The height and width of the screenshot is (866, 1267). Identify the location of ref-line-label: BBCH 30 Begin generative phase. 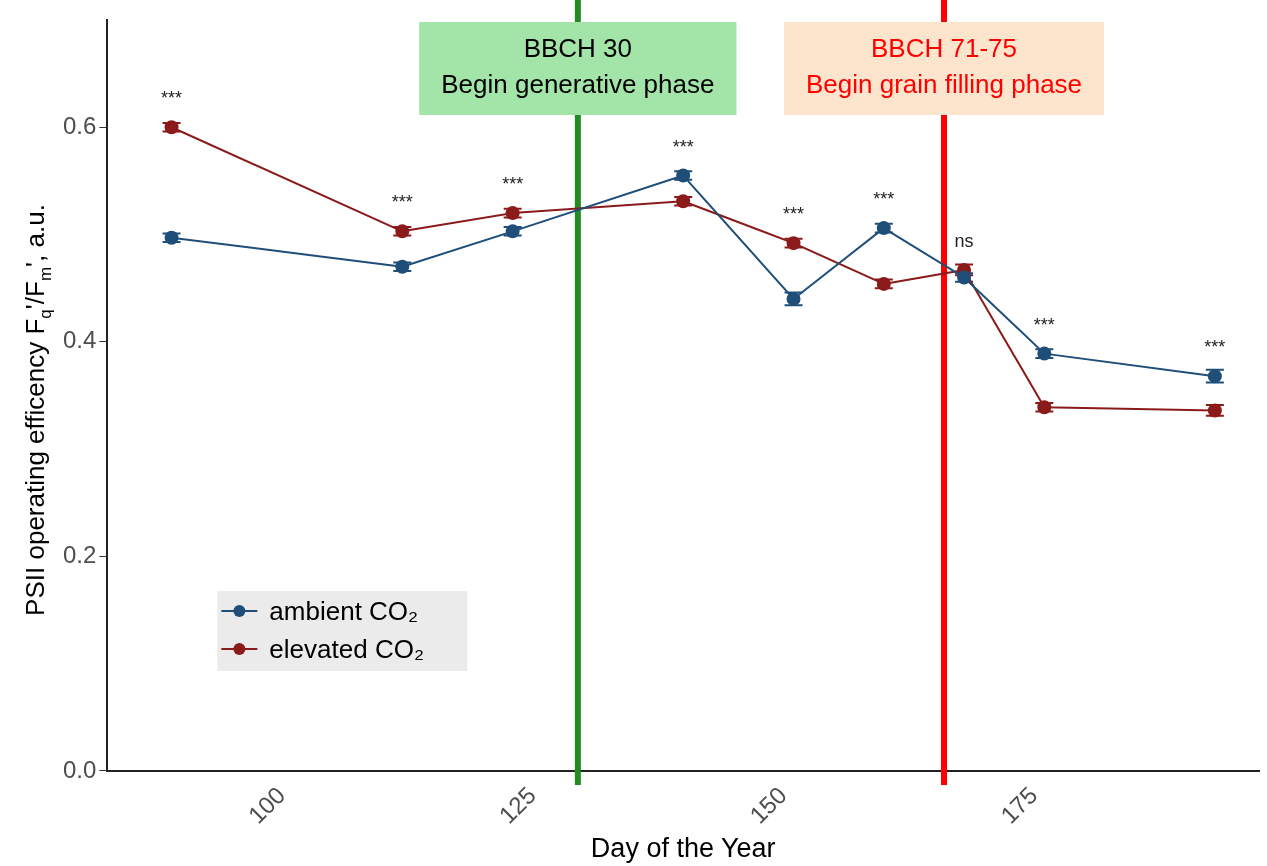
(578, 66).